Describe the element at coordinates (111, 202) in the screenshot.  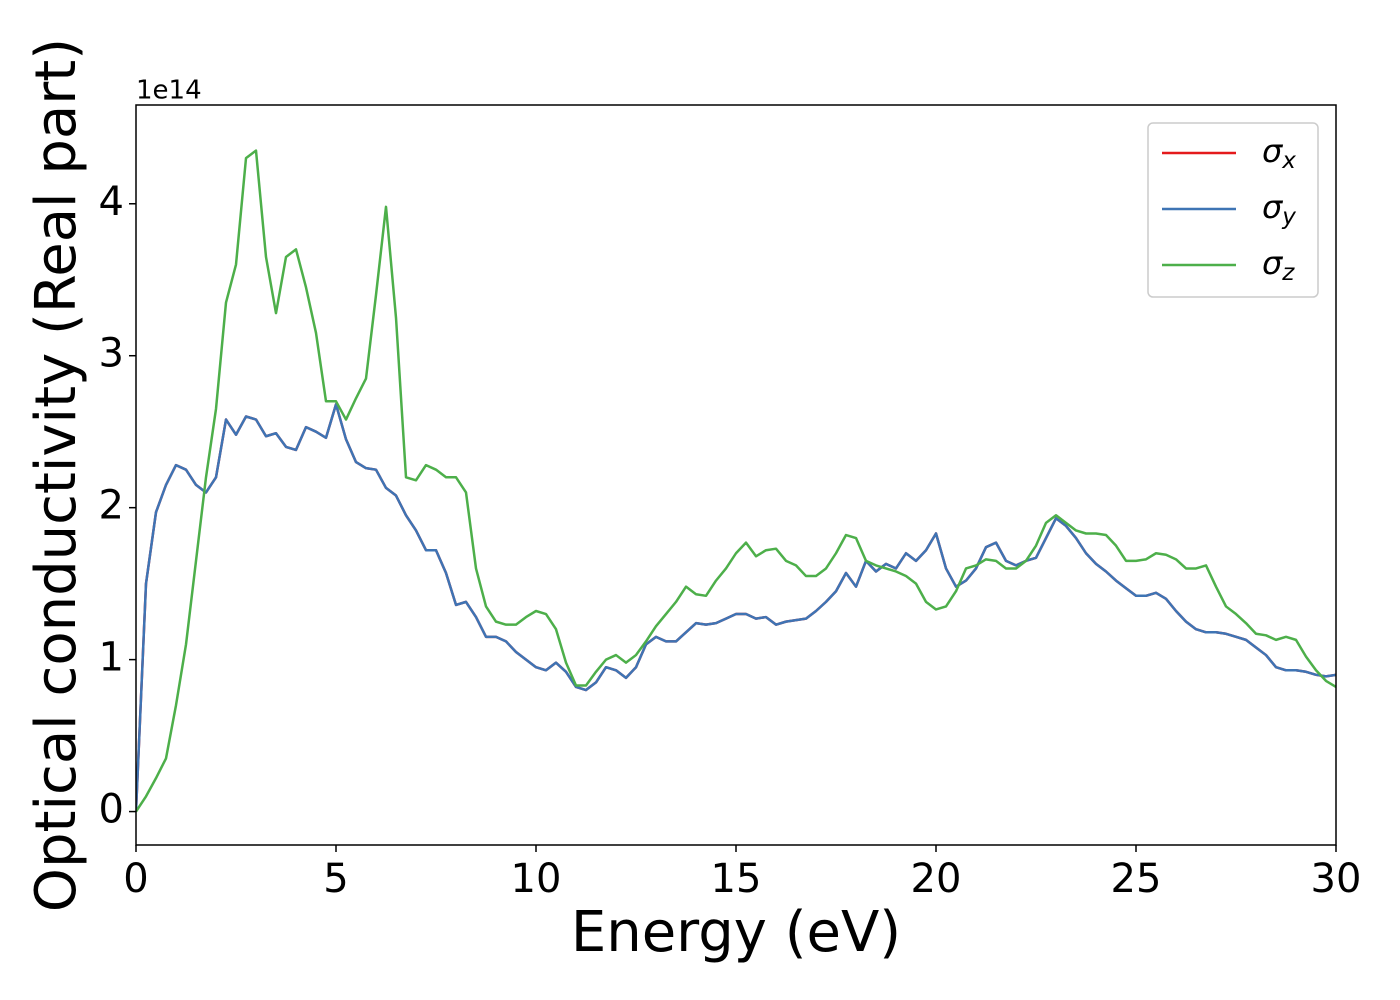
I see `y-tick-label: 4` at that location.